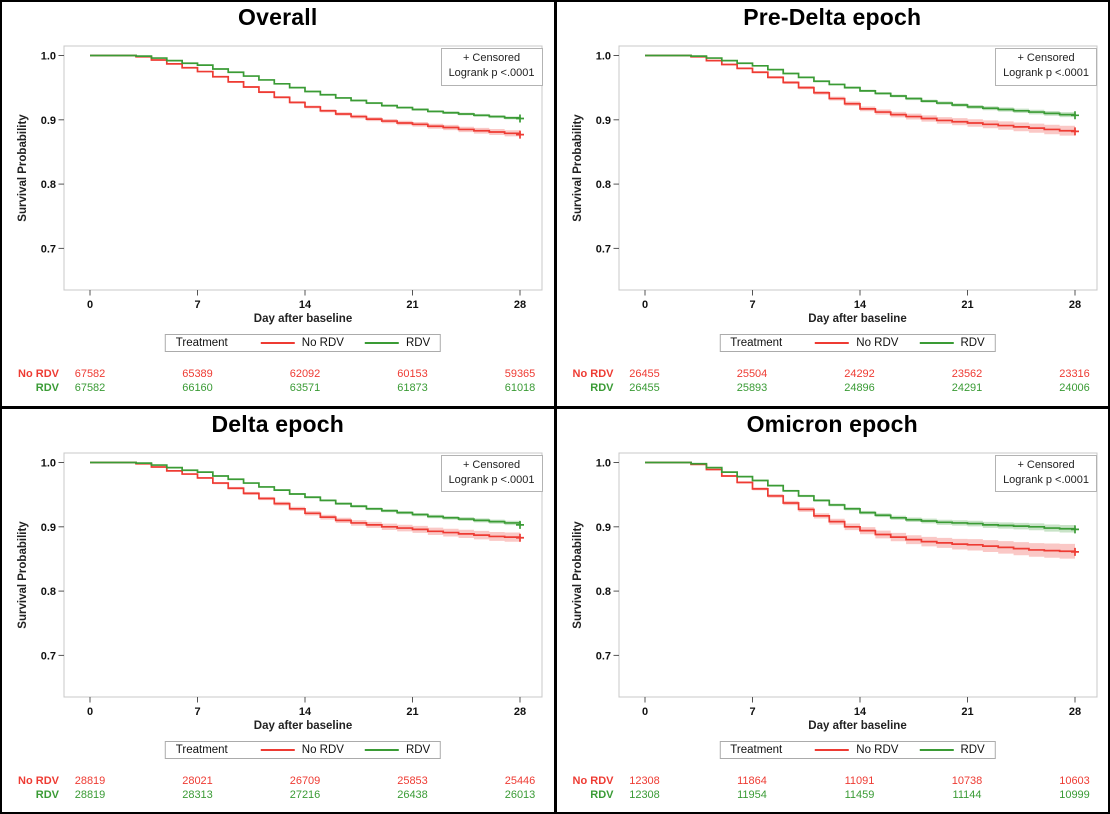 The width and height of the screenshot is (1110, 814). I want to click on risk-count: 23316, so click(1074, 374).